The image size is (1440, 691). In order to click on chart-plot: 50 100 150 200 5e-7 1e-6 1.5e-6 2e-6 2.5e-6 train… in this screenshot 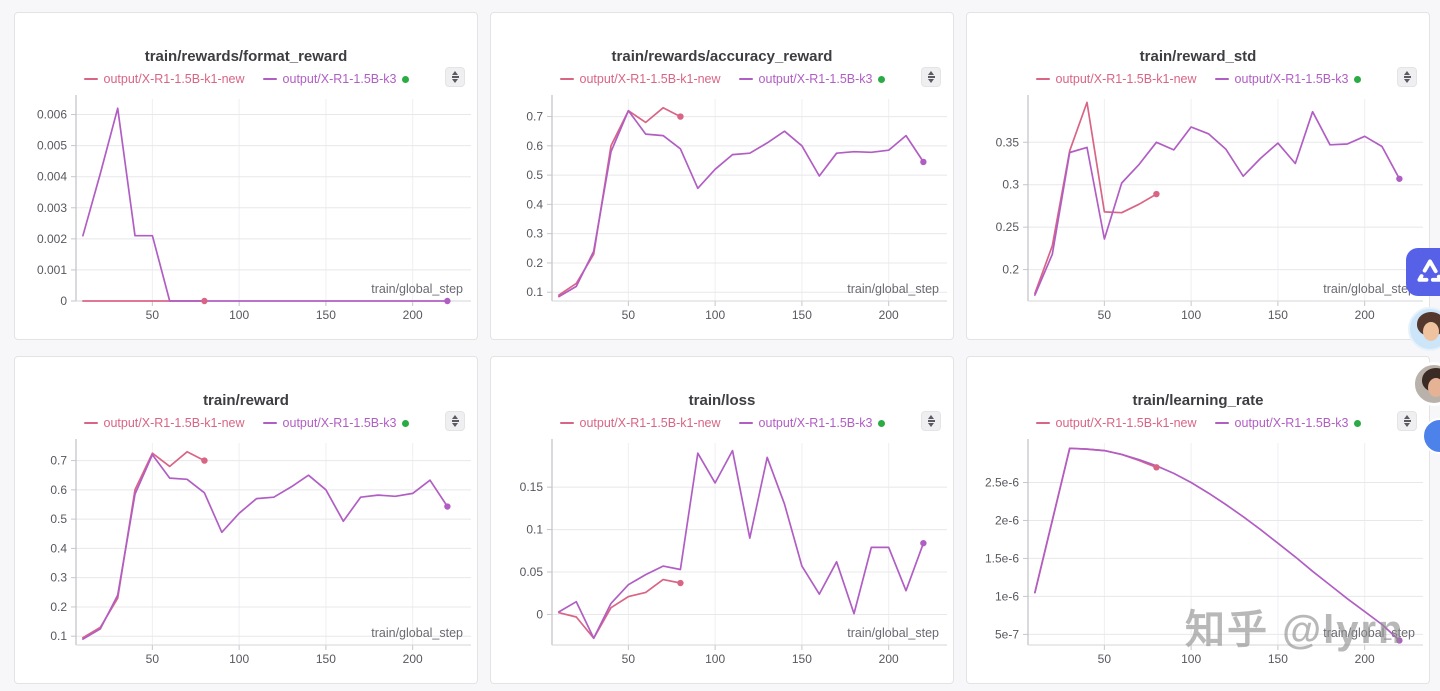, I will do `click(1199, 562)`.